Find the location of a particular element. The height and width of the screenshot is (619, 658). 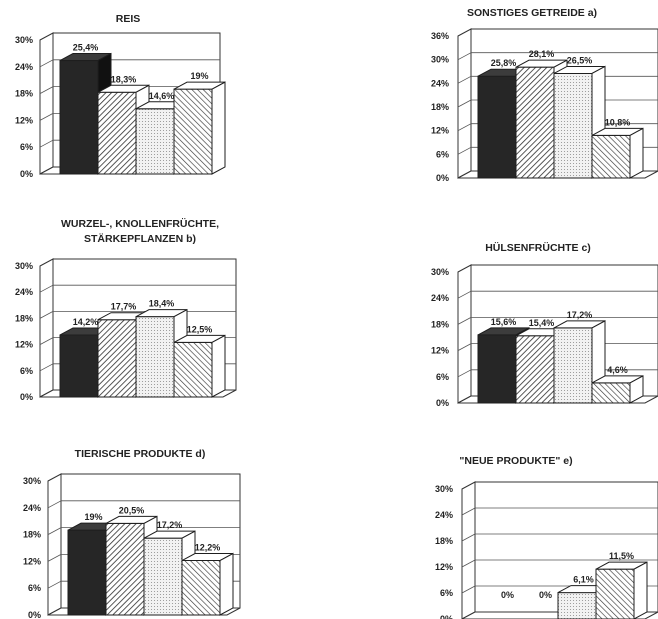

bar-value-label: 10,8% is located at coordinates (618, 122).